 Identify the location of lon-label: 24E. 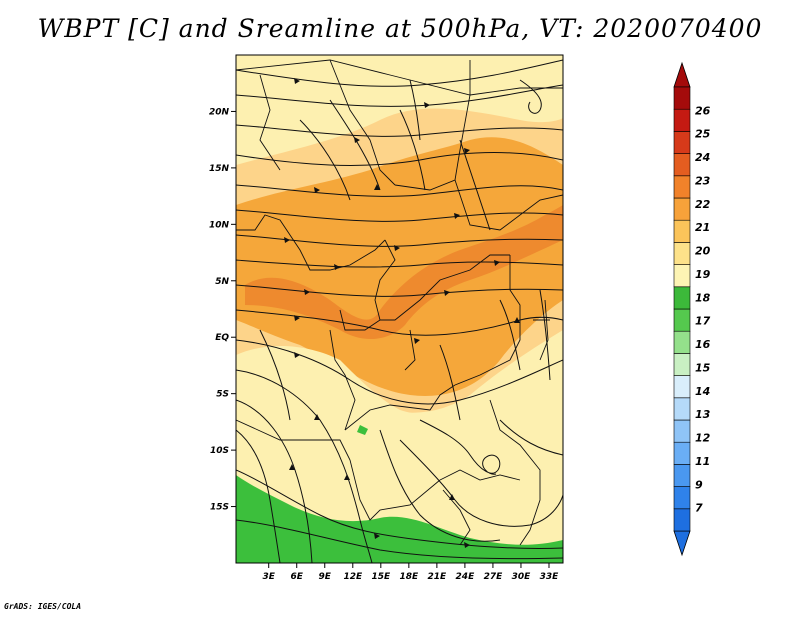
(466, 577).